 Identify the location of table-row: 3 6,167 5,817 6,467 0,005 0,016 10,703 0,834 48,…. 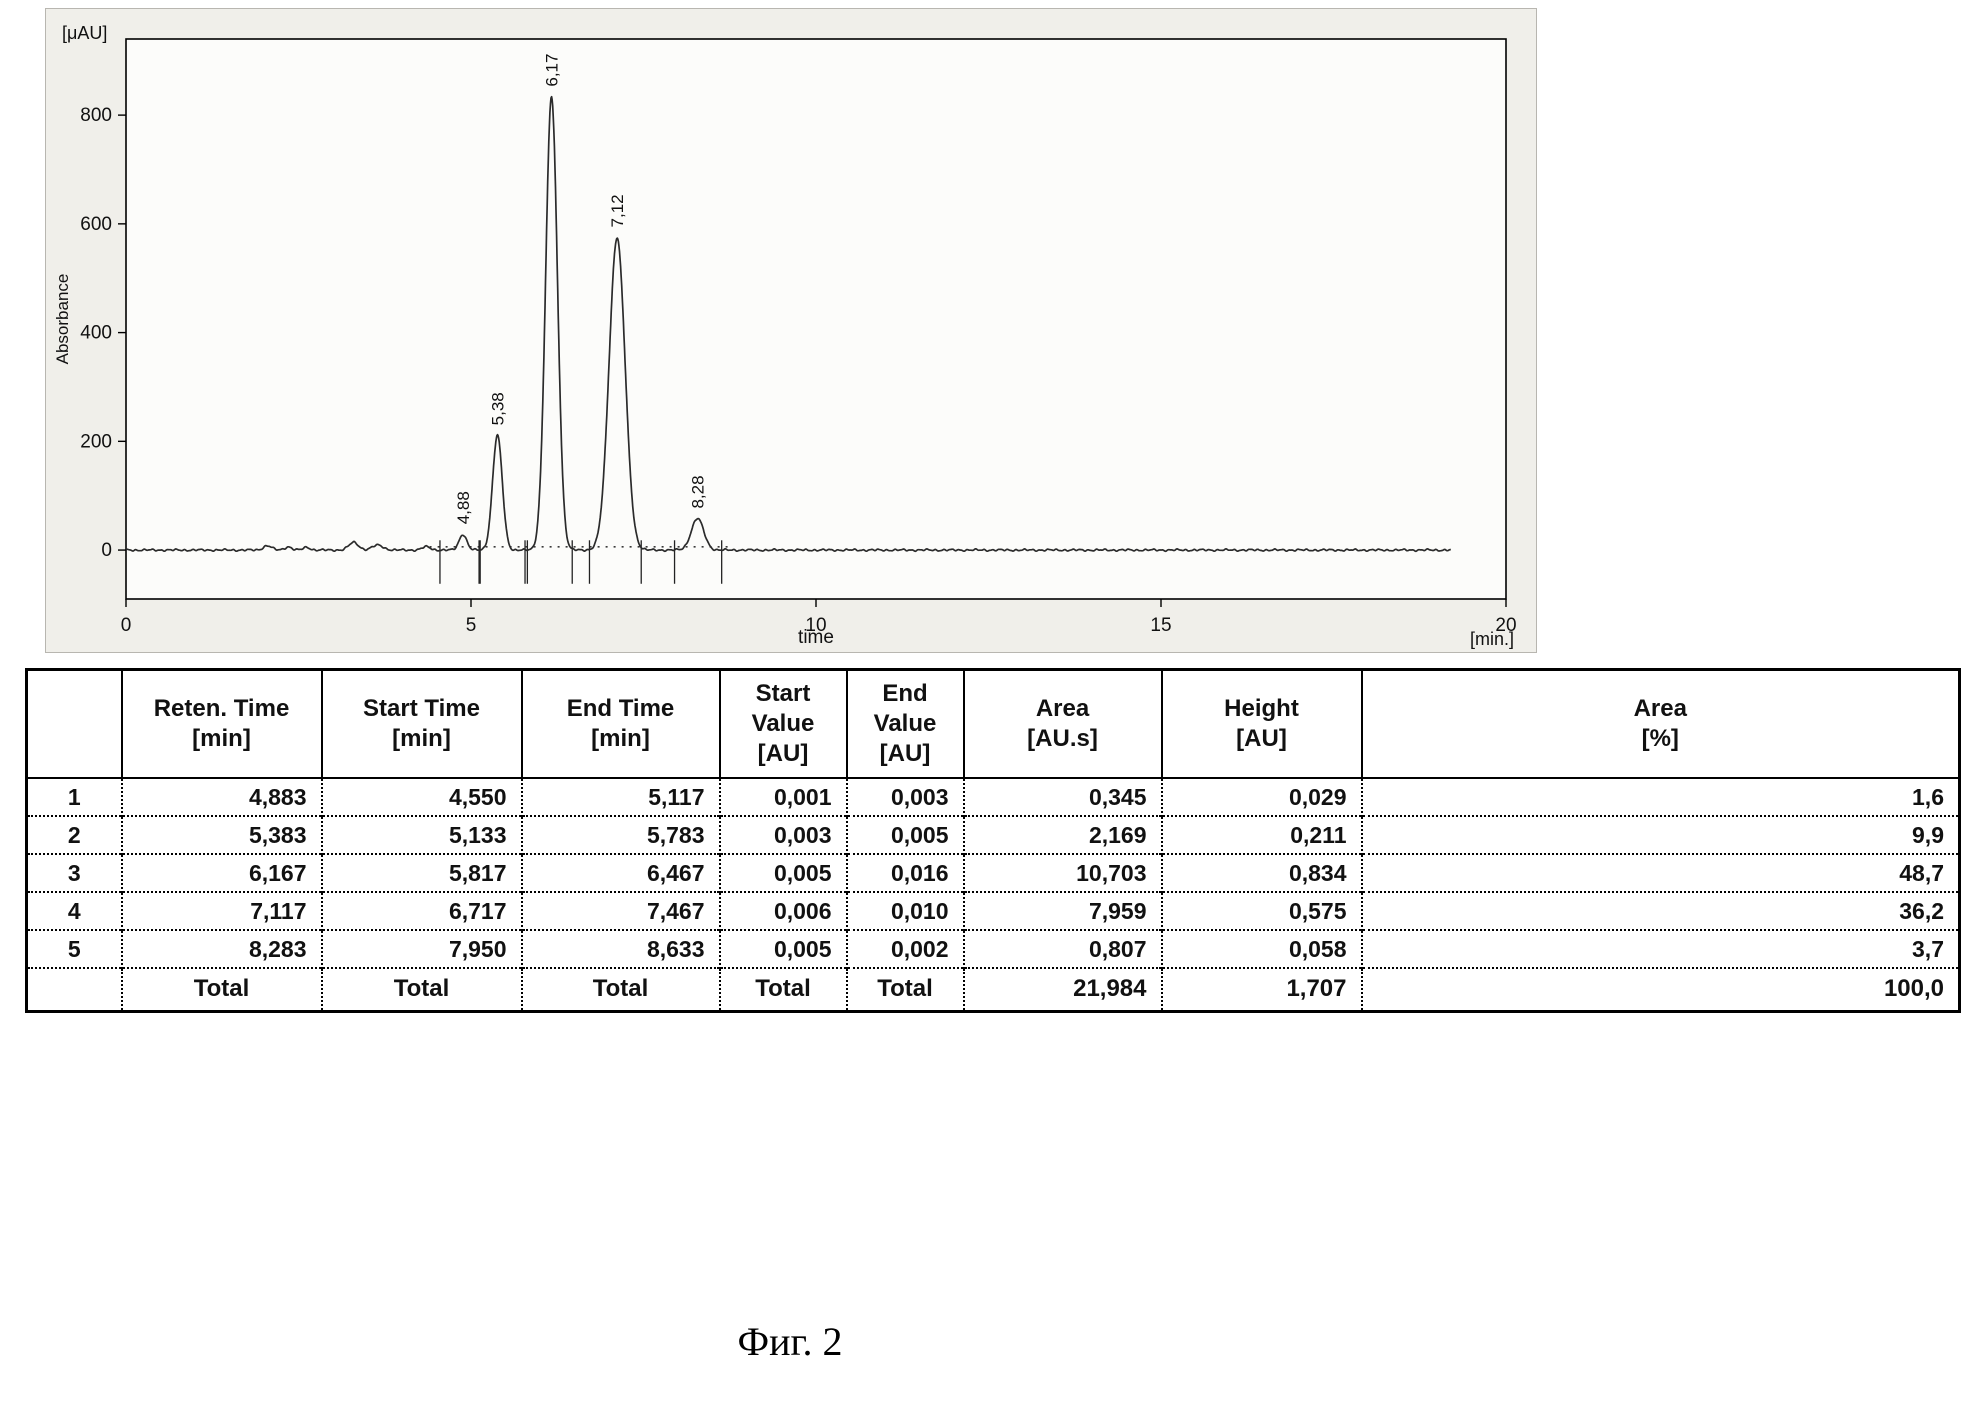
(993, 872).